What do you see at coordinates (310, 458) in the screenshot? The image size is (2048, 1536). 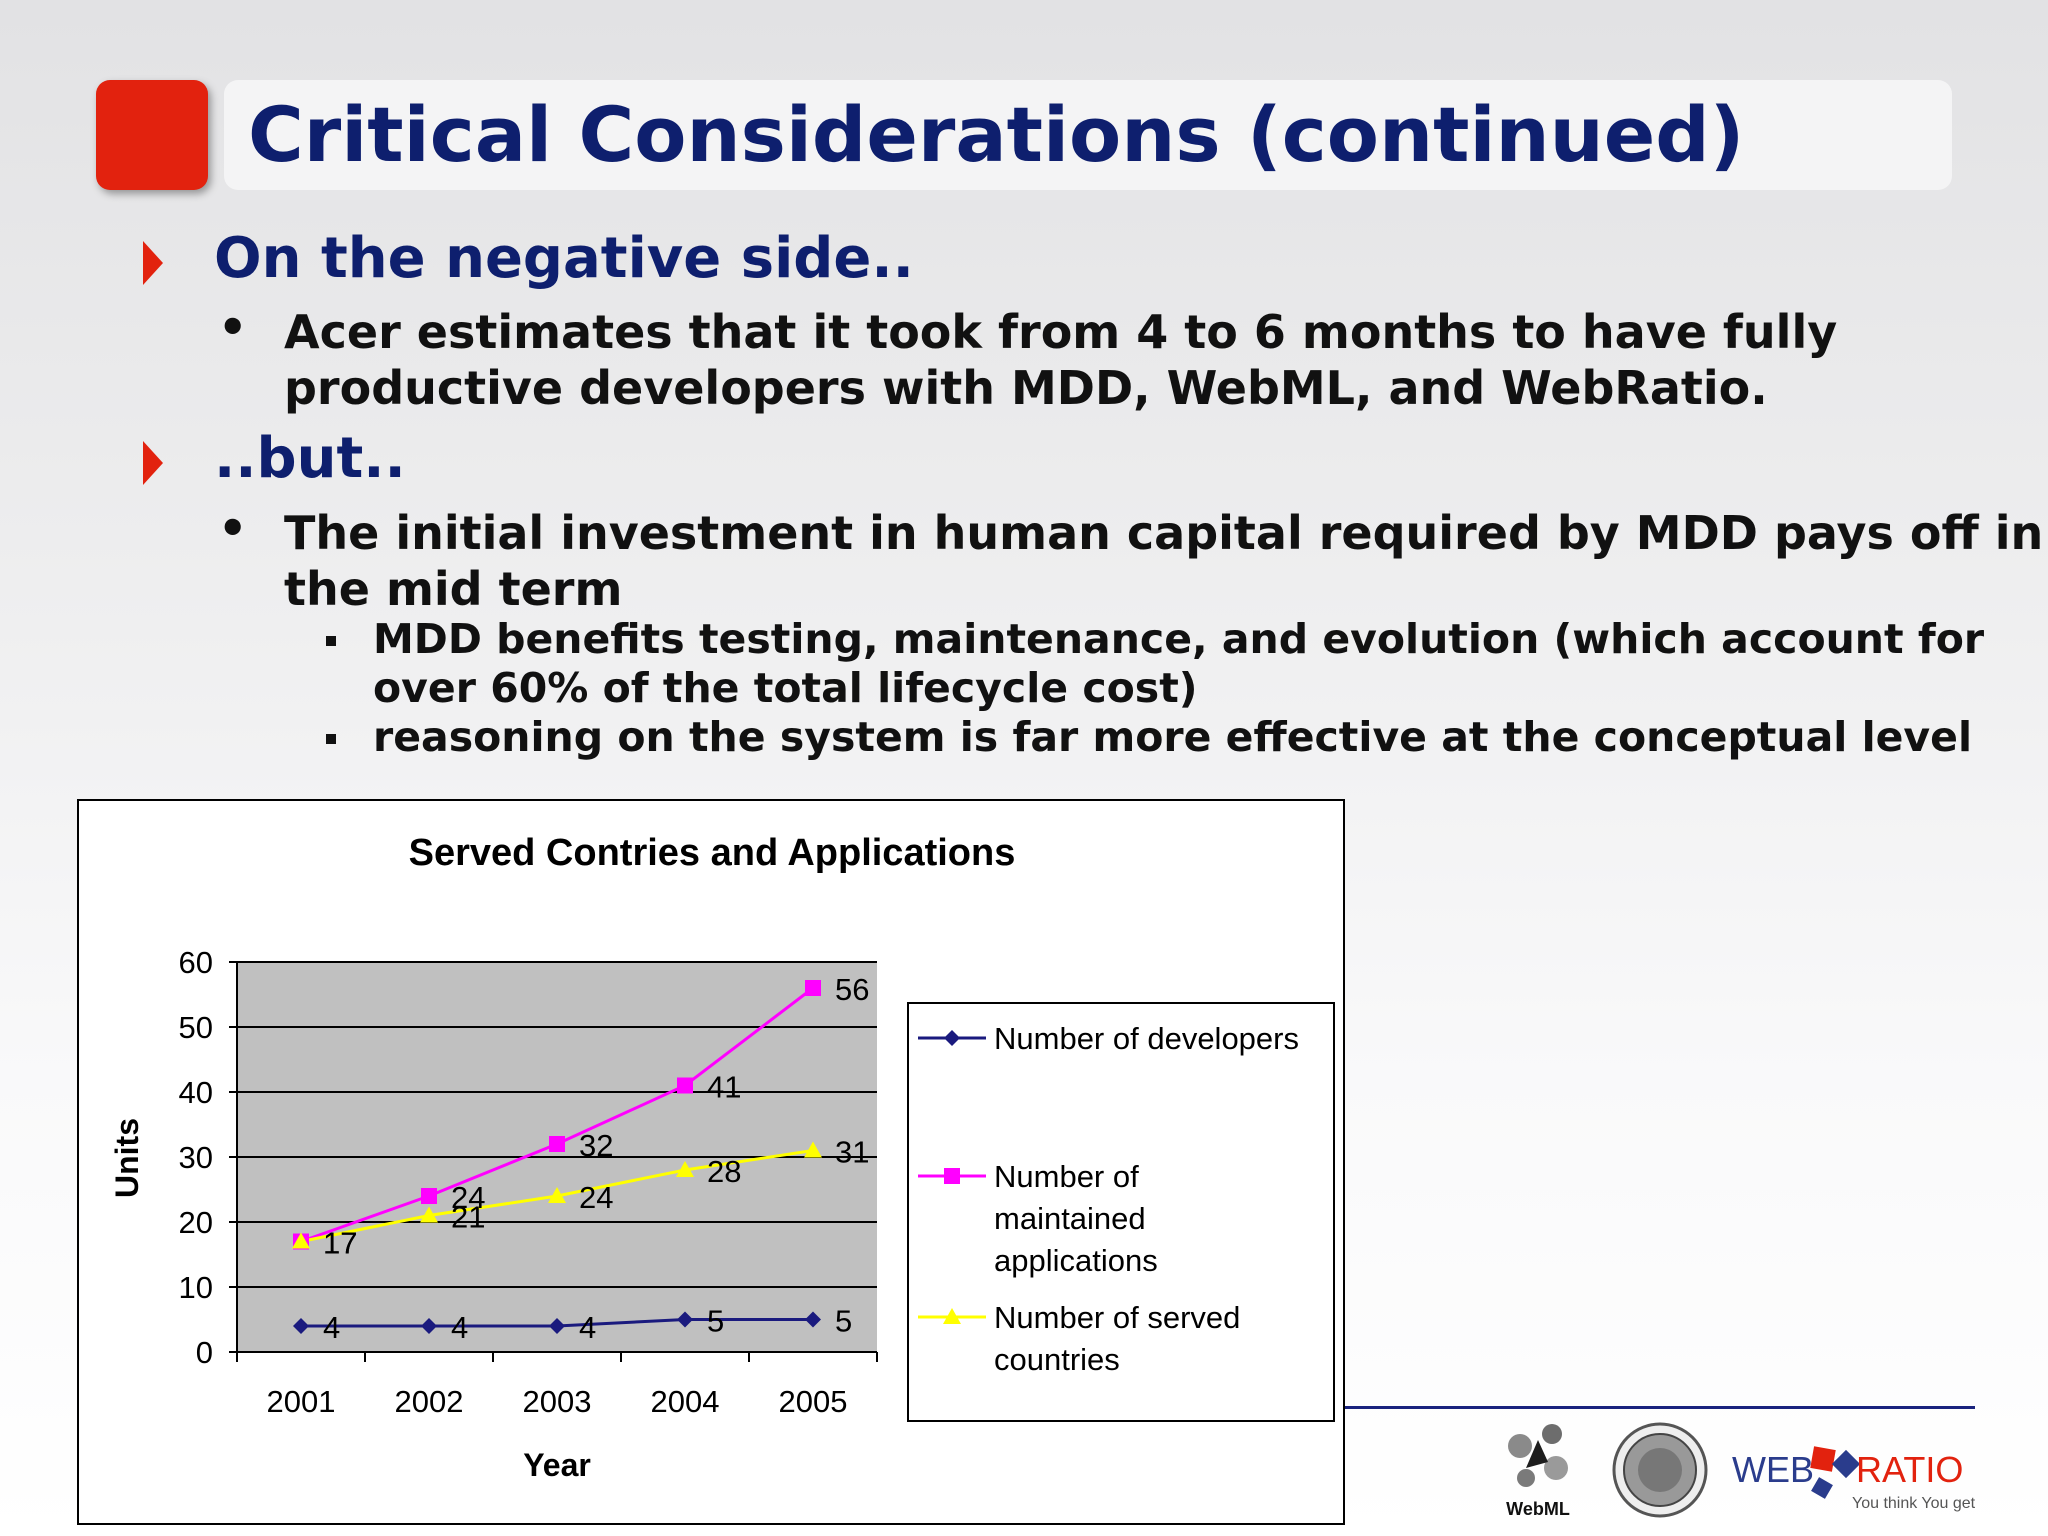 I see `bullet-heading-but: ..but..` at bounding box center [310, 458].